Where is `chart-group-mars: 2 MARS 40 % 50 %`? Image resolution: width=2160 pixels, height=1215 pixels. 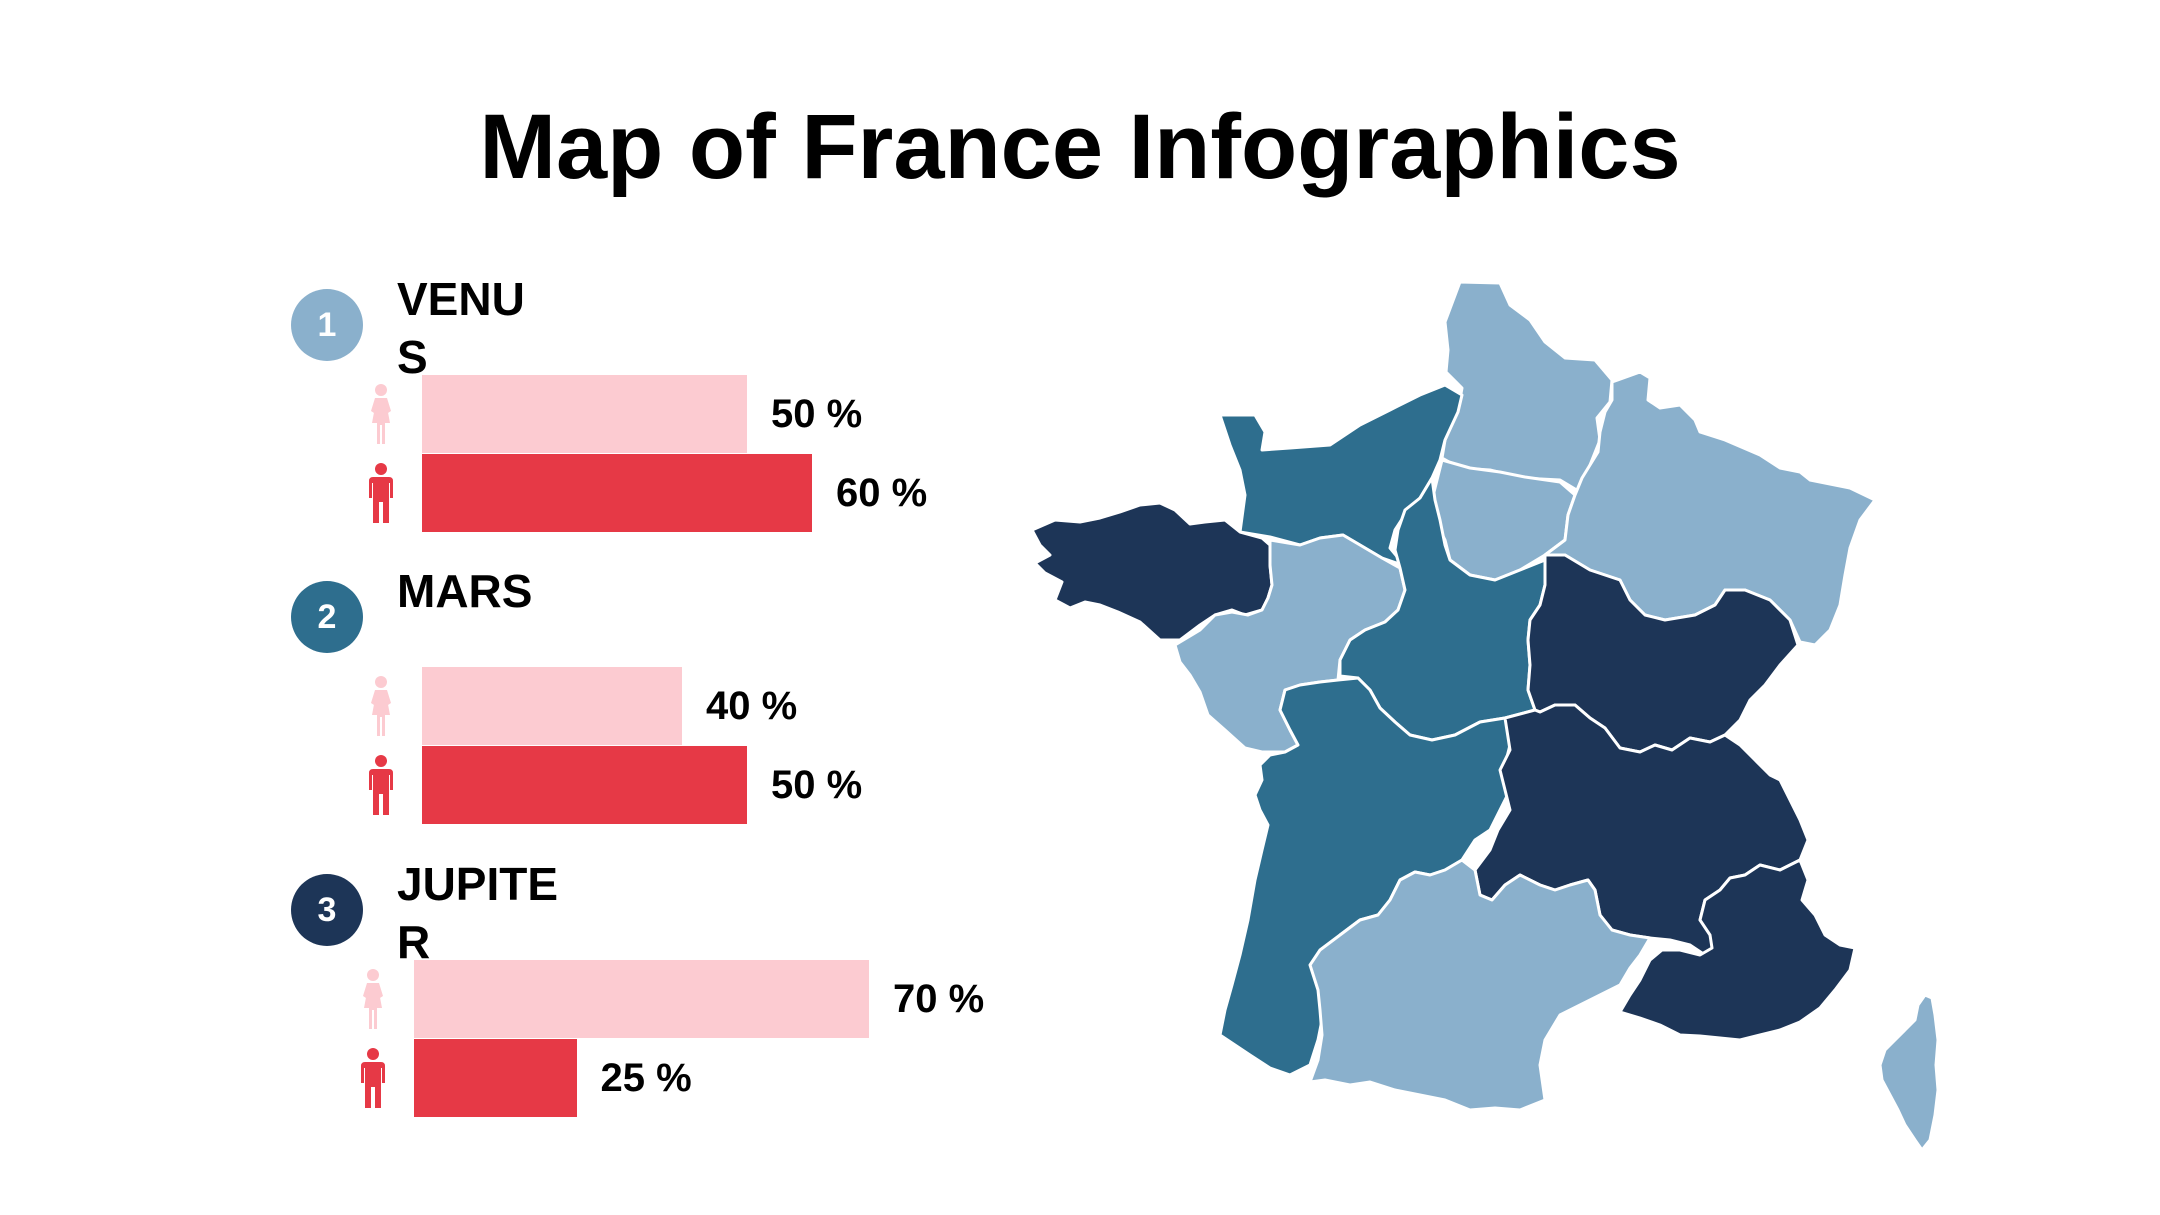
chart-group-mars: 2 MARS 40 % 50 % is located at coordinates (500, 702).